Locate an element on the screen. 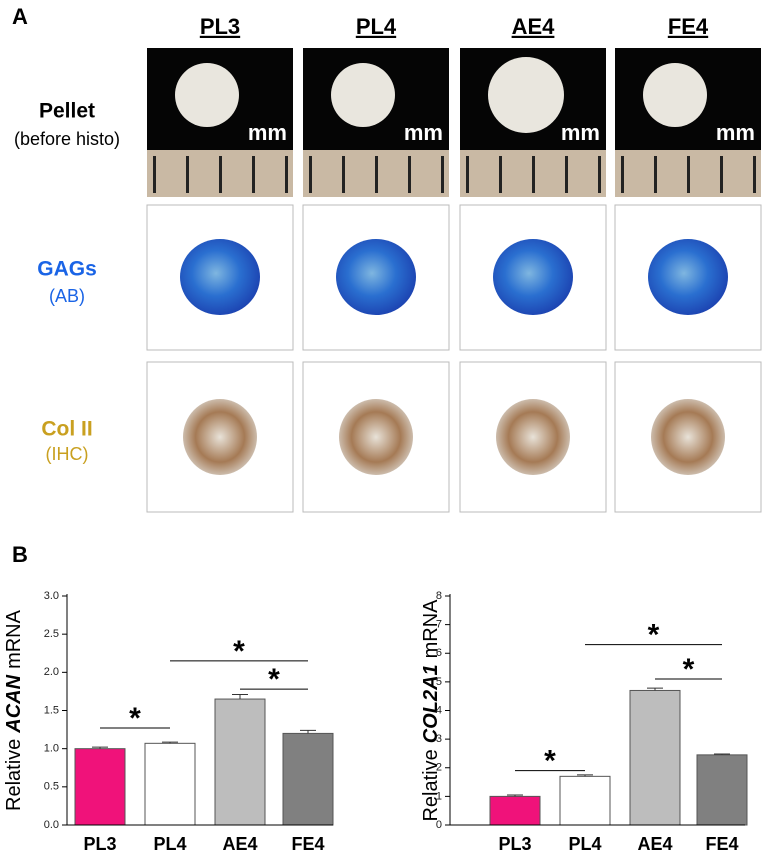 The height and width of the screenshot is (860, 763). column-header: AE4 is located at coordinates (534, 26).